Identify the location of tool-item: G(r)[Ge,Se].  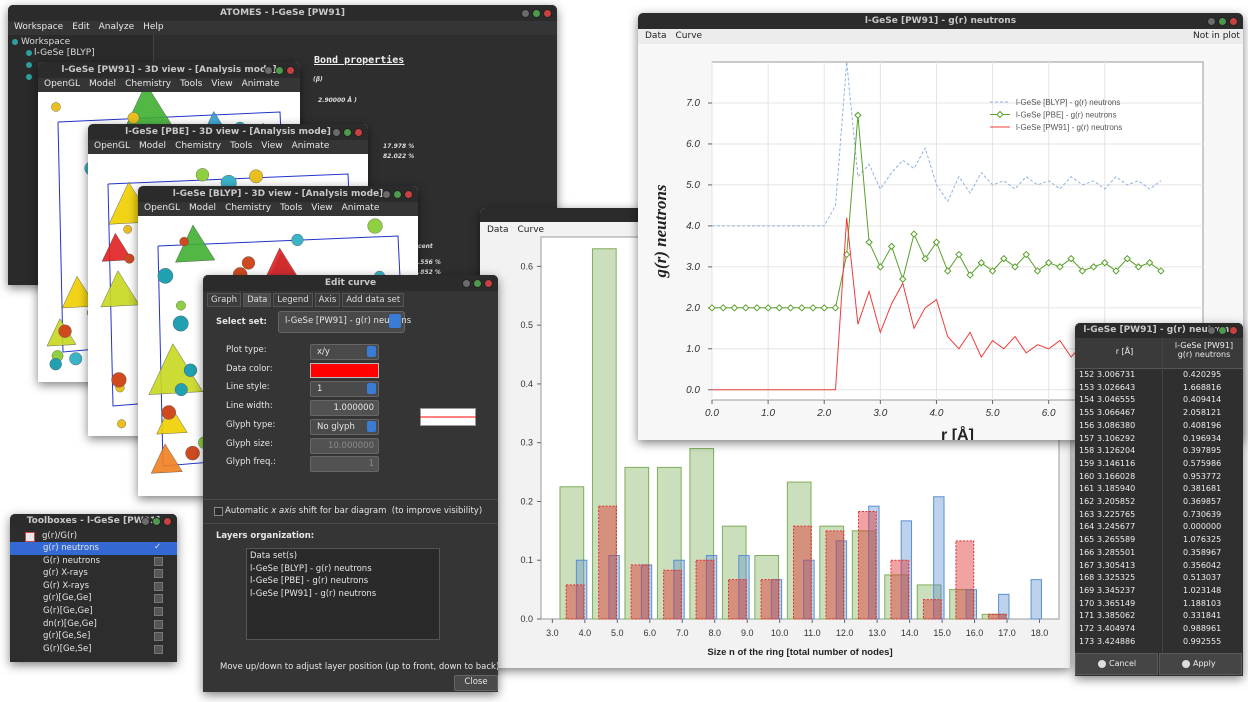
(67, 648).